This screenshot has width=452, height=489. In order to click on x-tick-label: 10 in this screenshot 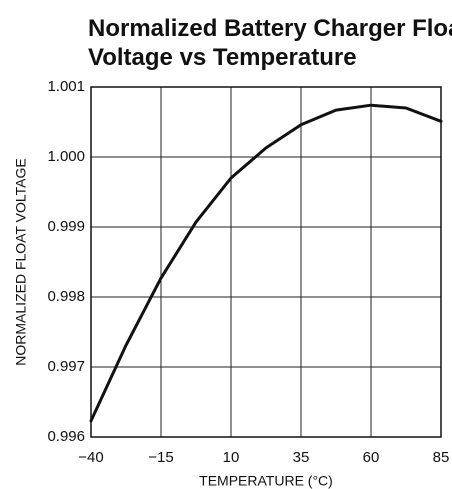, I will do `click(231, 457)`.